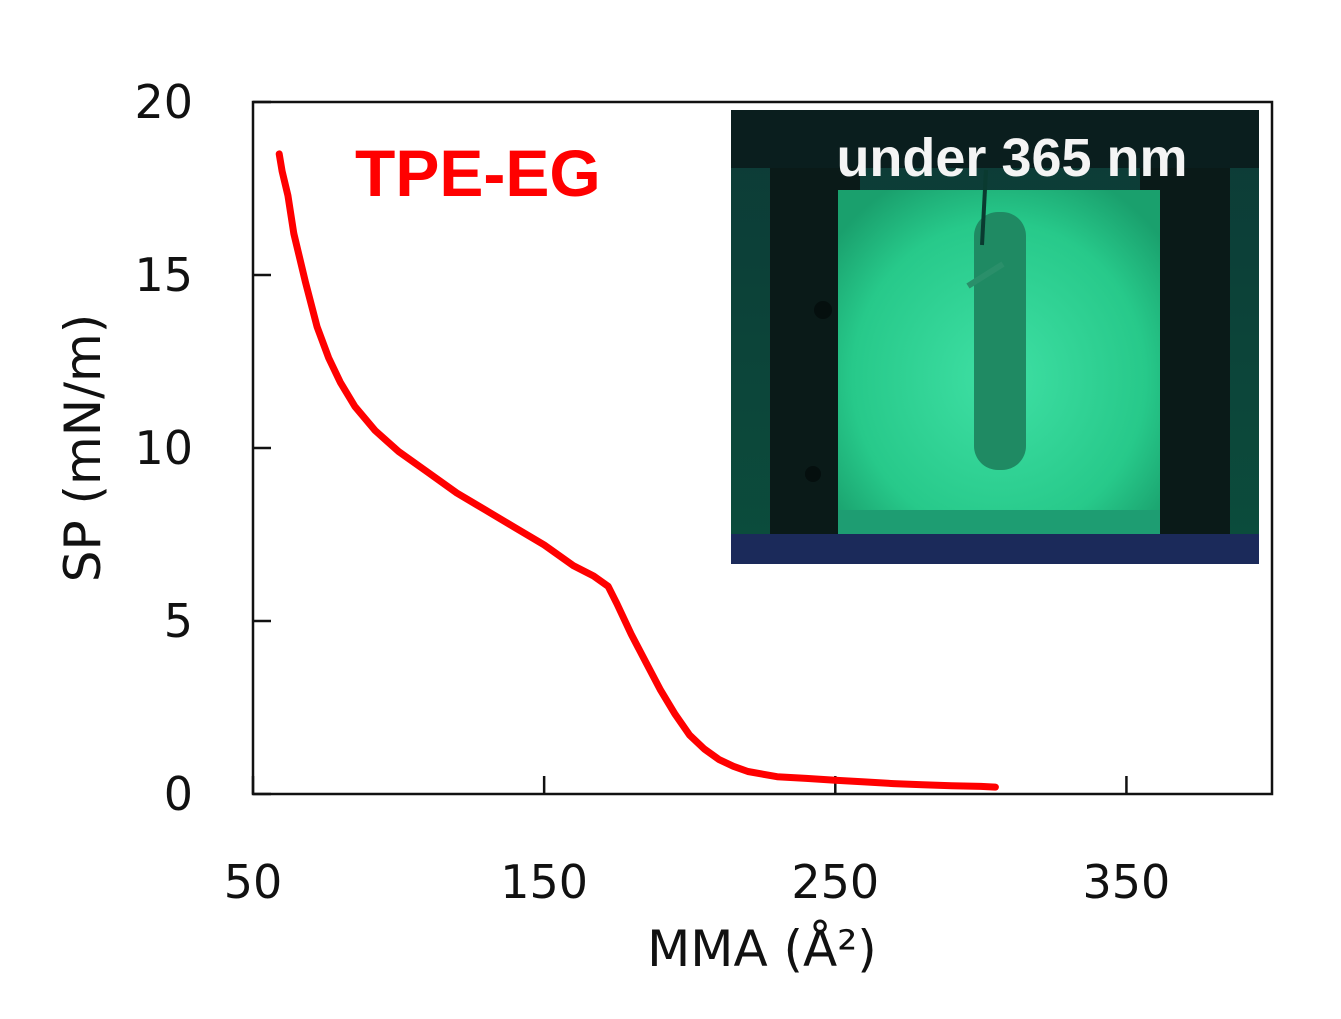 Image resolution: width=1341 pixels, height=1019 pixels. I want to click on x-tick-label: 250, so click(835, 882).